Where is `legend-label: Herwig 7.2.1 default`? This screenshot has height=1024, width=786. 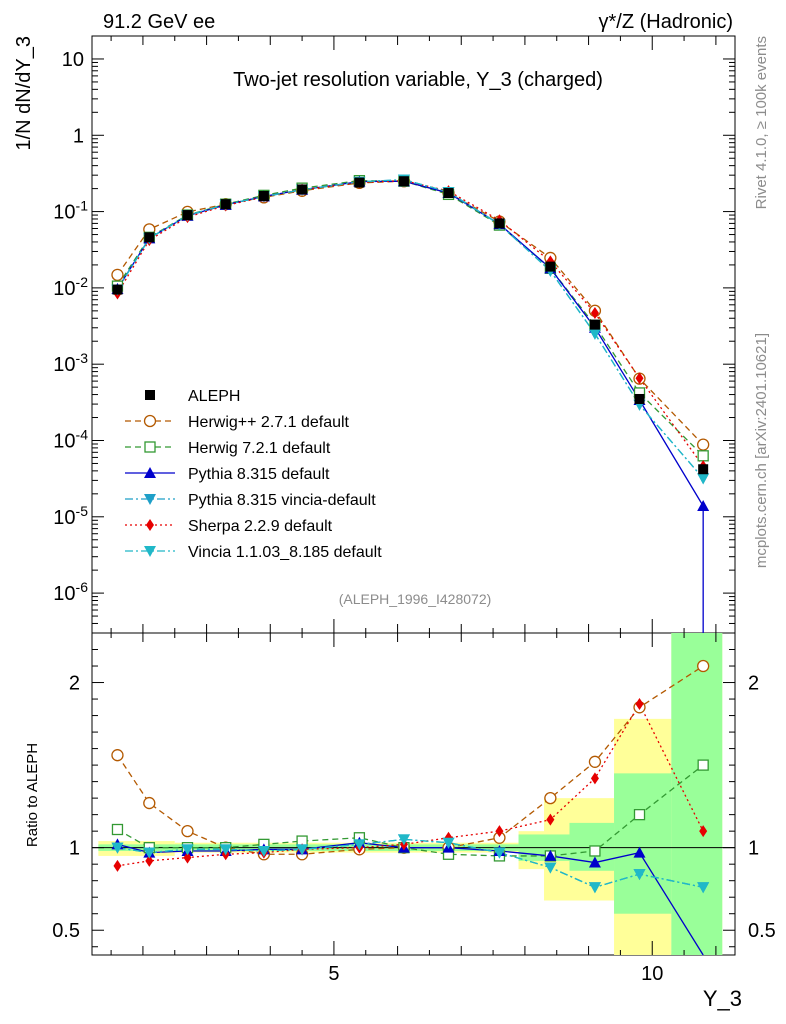
legend-label: Herwig 7.2.1 default is located at coordinates (259, 448).